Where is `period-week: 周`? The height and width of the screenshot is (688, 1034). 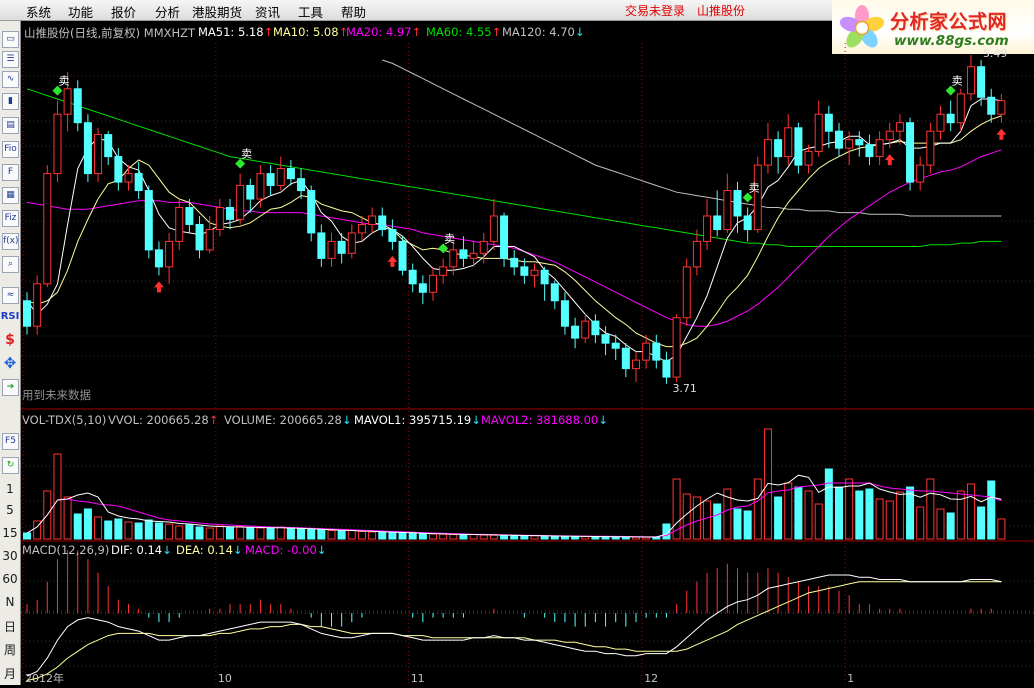
period-week: 周 is located at coordinates (9, 650).